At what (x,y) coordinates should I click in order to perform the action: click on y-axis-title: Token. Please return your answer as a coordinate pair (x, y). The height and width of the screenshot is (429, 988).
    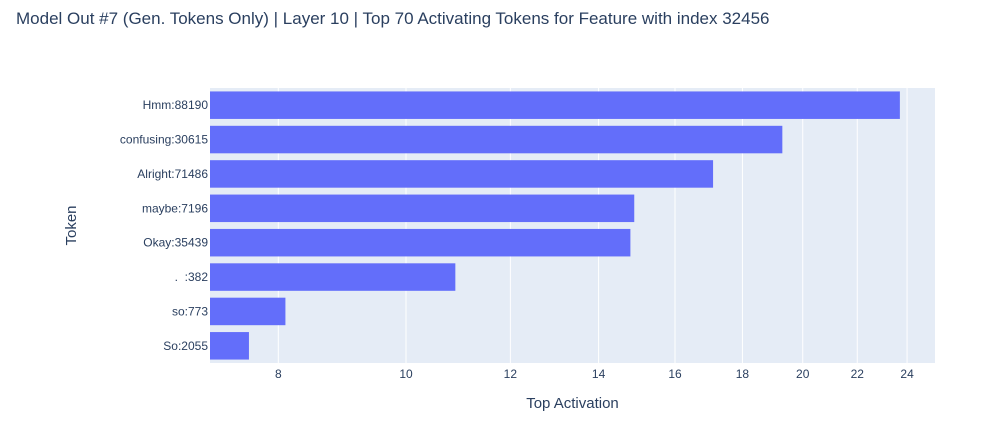
    Looking at the image, I should click on (71, 225).